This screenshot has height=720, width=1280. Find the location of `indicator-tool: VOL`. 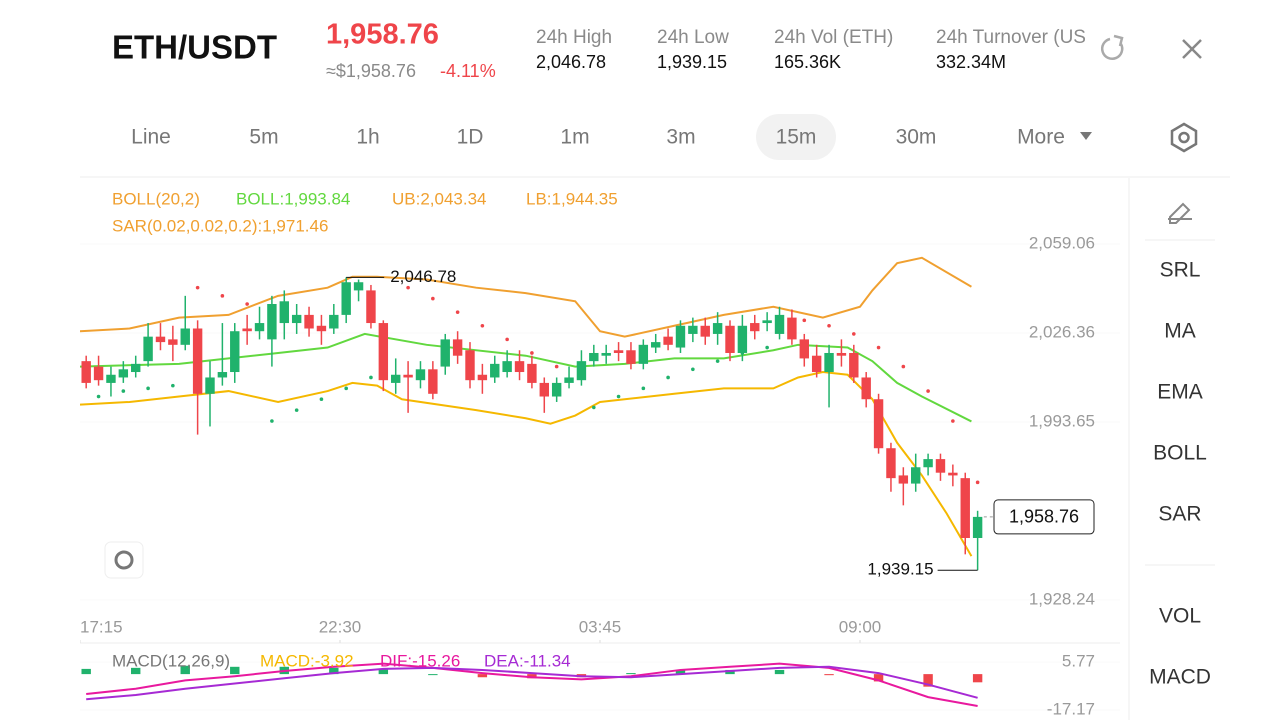

indicator-tool: VOL is located at coordinates (1180, 616).